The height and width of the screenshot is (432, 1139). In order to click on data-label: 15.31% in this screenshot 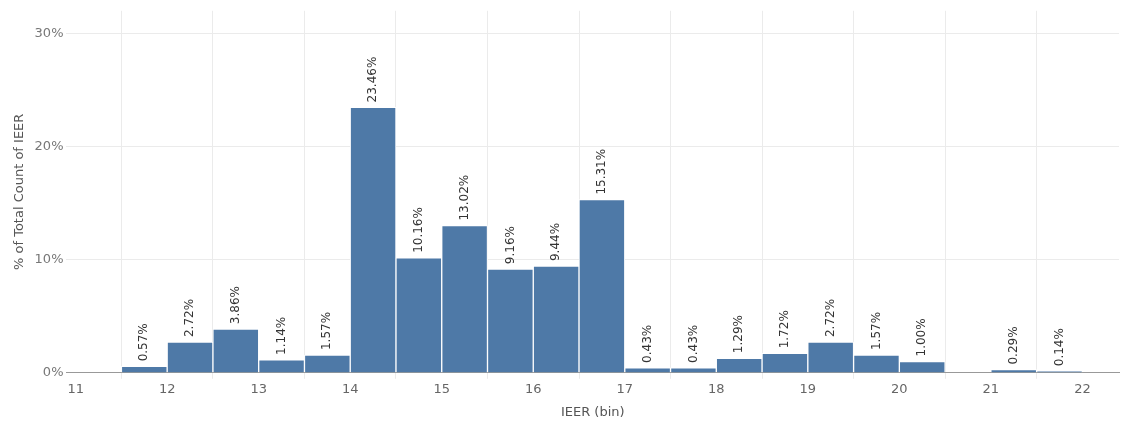, I will do `click(601, 171)`.